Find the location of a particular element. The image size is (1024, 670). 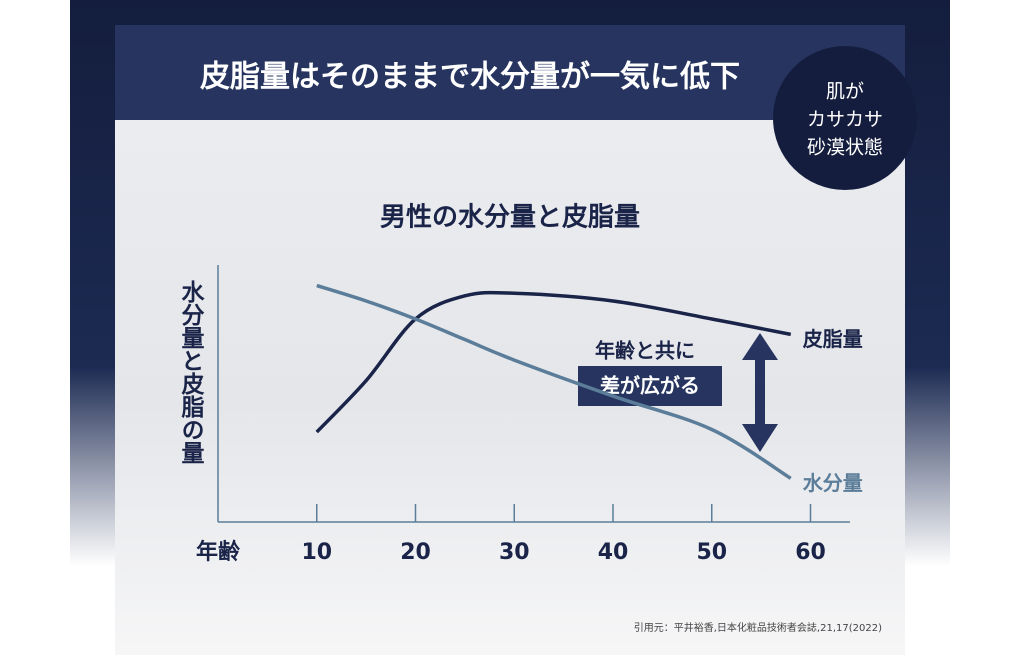

badge-line: 肌が is located at coordinates (845, 92).